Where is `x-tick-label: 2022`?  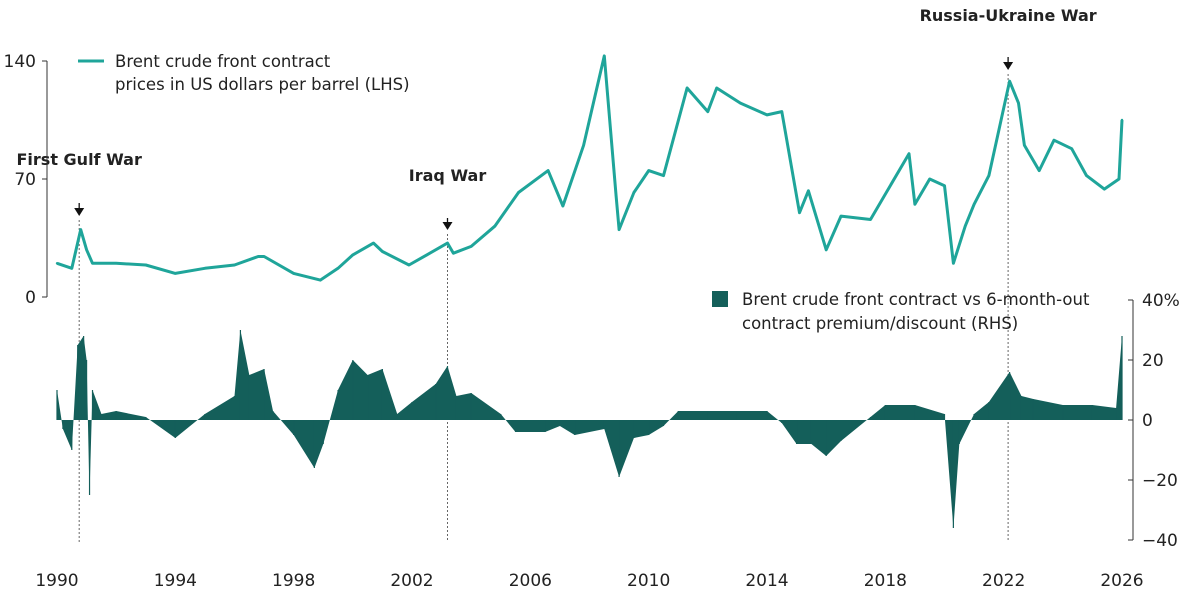 x-tick-label: 2022 is located at coordinates (1003, 581).